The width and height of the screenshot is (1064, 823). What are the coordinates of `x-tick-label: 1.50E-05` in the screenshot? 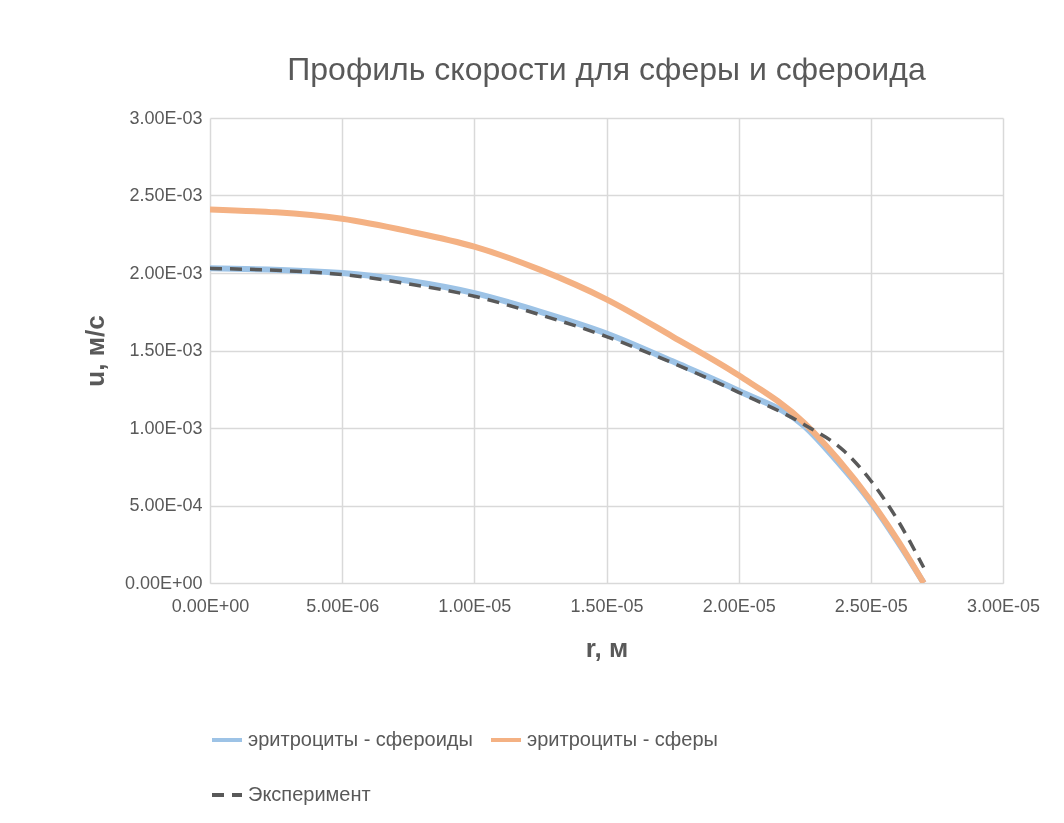 It's located at (607, 605).